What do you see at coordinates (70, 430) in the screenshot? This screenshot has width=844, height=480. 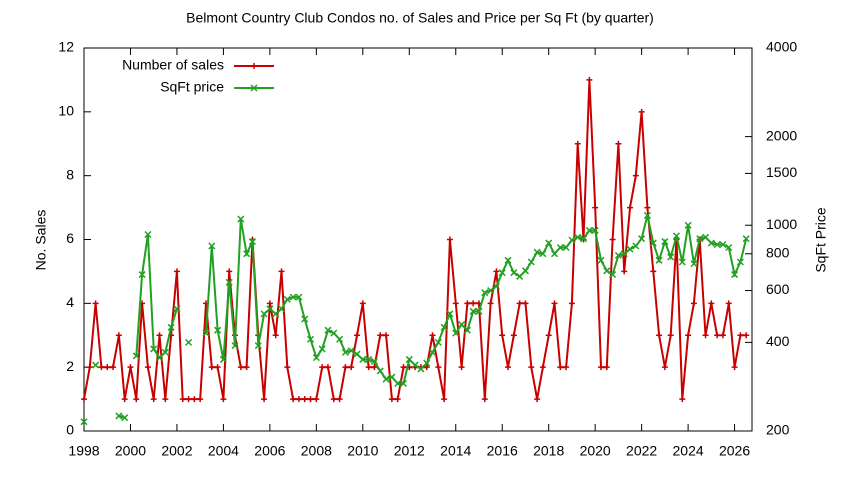 I see `y-tick-label: 0` at bounding box center [70, 430].